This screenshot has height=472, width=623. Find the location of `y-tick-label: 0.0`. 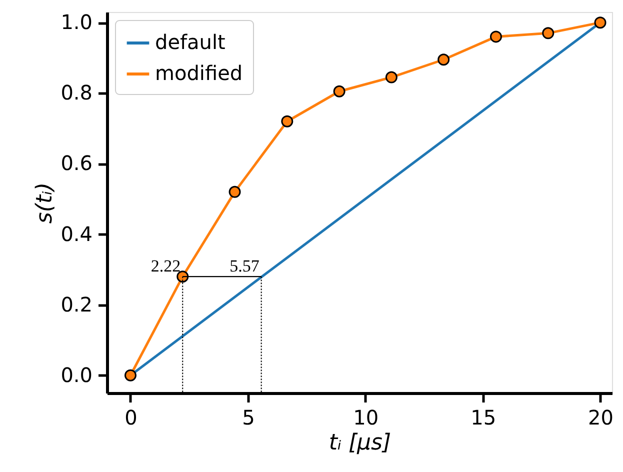

y-tick-label: 0.0 is located at coordinates (76, 374).